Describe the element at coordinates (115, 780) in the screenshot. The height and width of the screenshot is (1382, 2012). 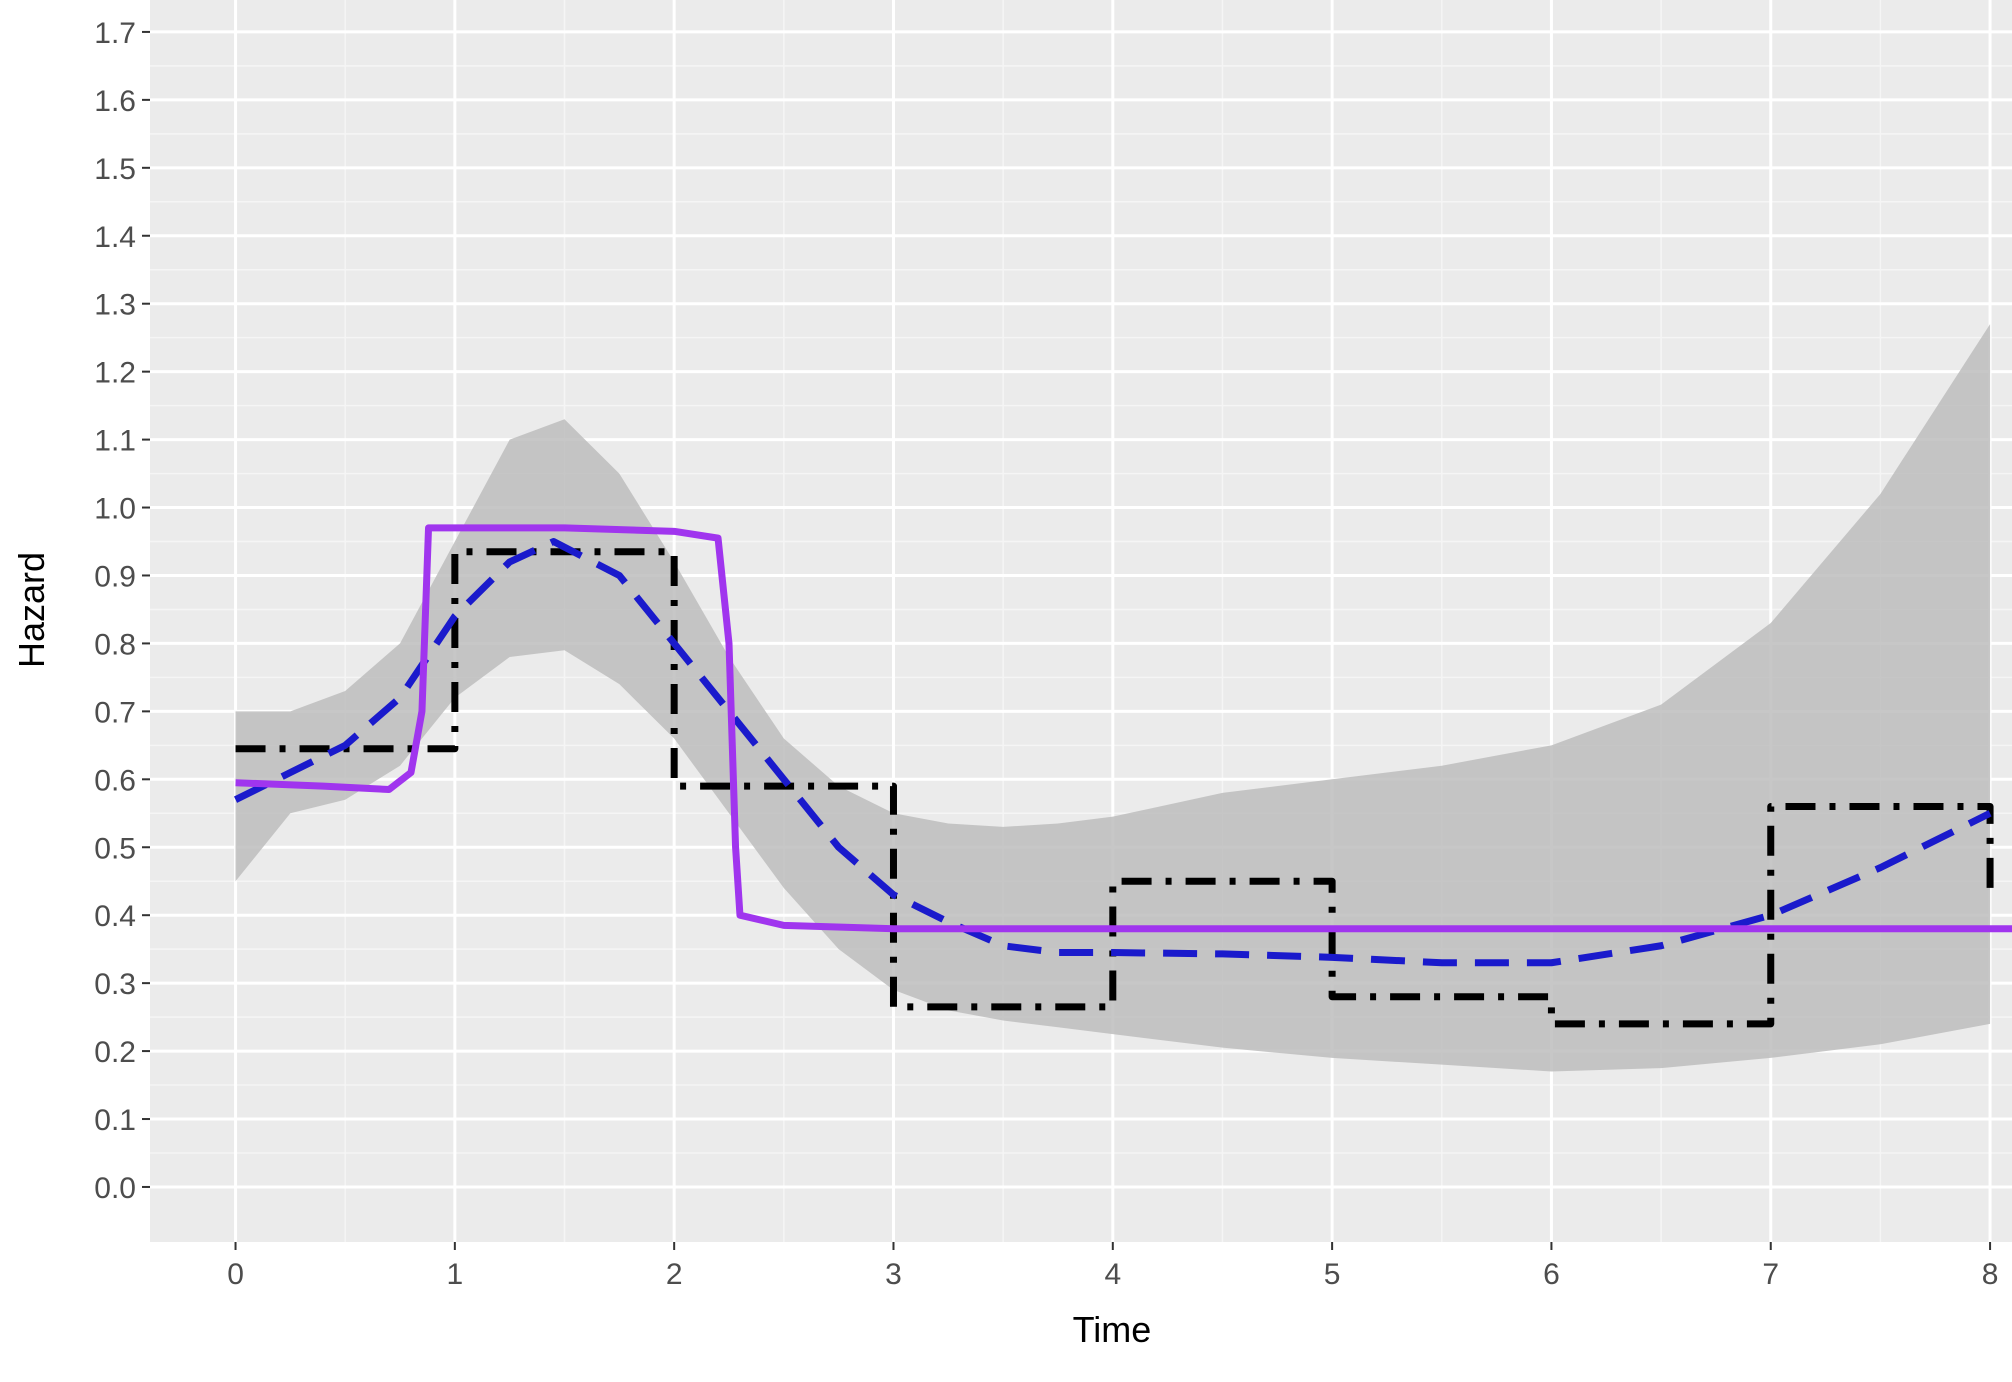
I see `y-tick-label: 0.6` at that location.